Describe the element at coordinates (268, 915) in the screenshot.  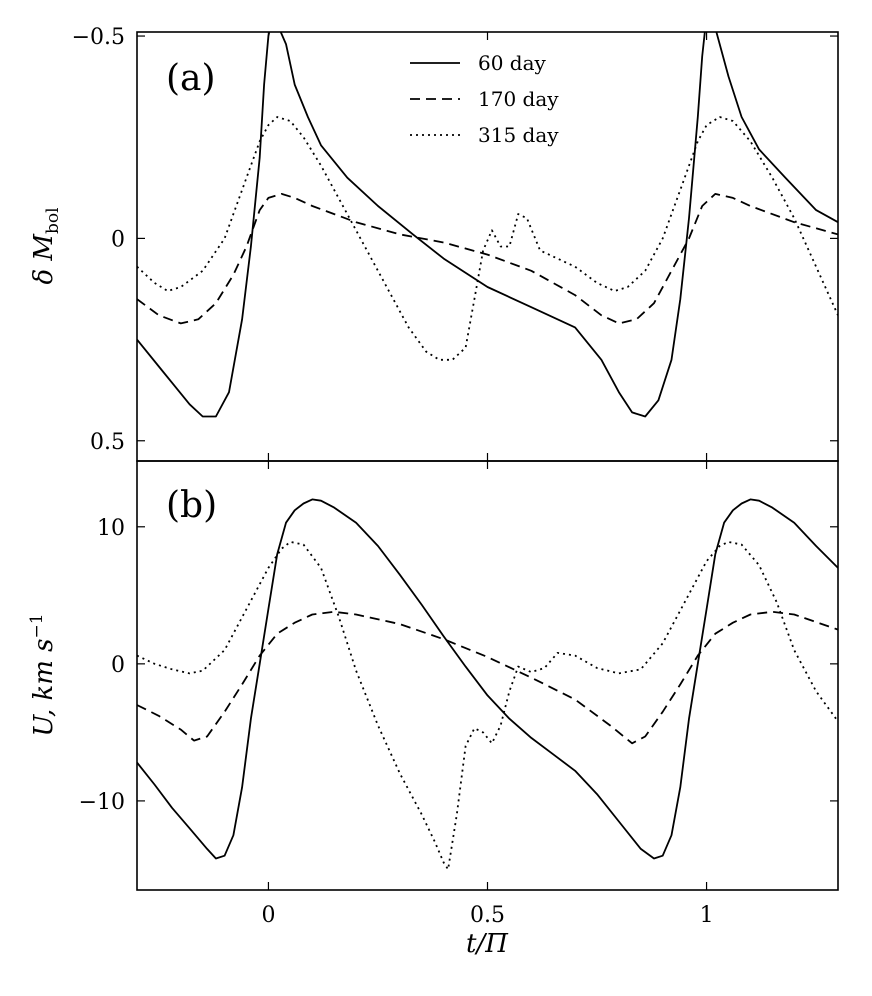
I see `x-tick-label: 0` at that location.